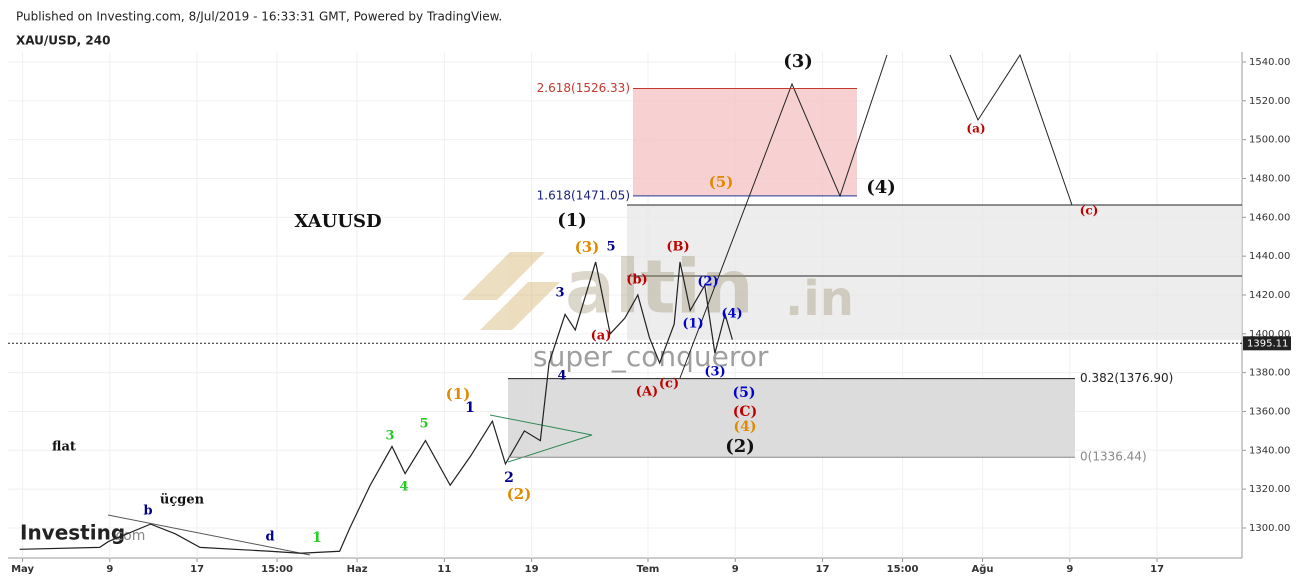  Describe the element at coordinates (819, 299) in the screenshot. I see `watermark-tld: .in` at that location.